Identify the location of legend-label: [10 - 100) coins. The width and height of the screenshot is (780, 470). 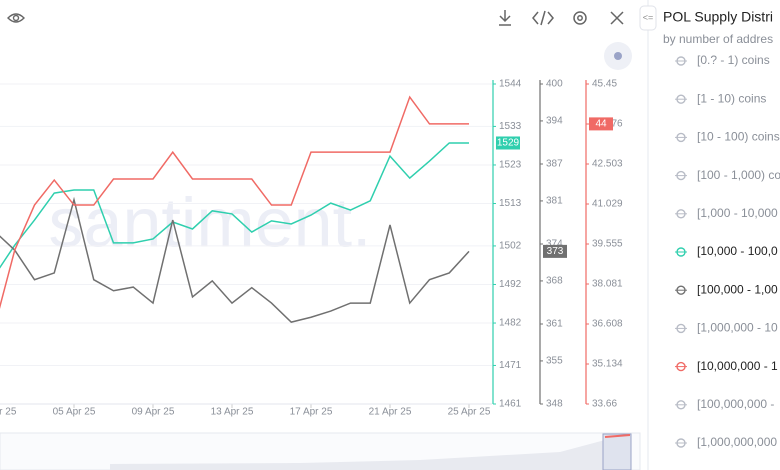
(738, 137).